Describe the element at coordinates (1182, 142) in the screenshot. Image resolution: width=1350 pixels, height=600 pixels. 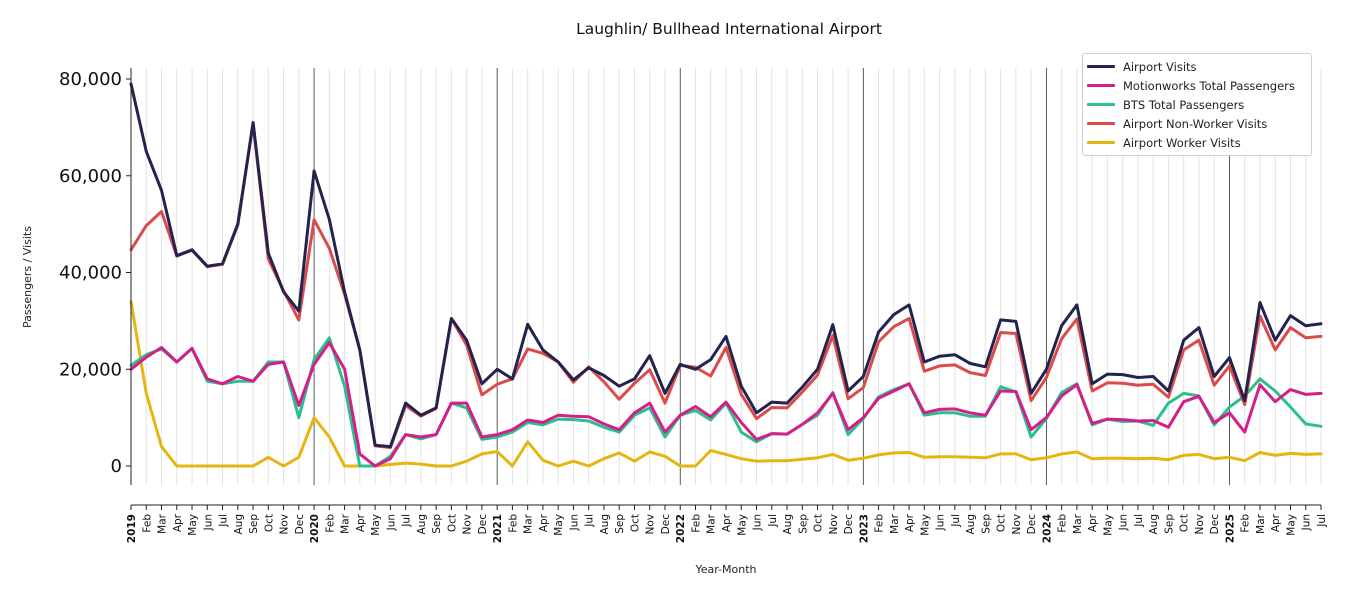
I see `legend-label: Airport Worker Visits` at that location.